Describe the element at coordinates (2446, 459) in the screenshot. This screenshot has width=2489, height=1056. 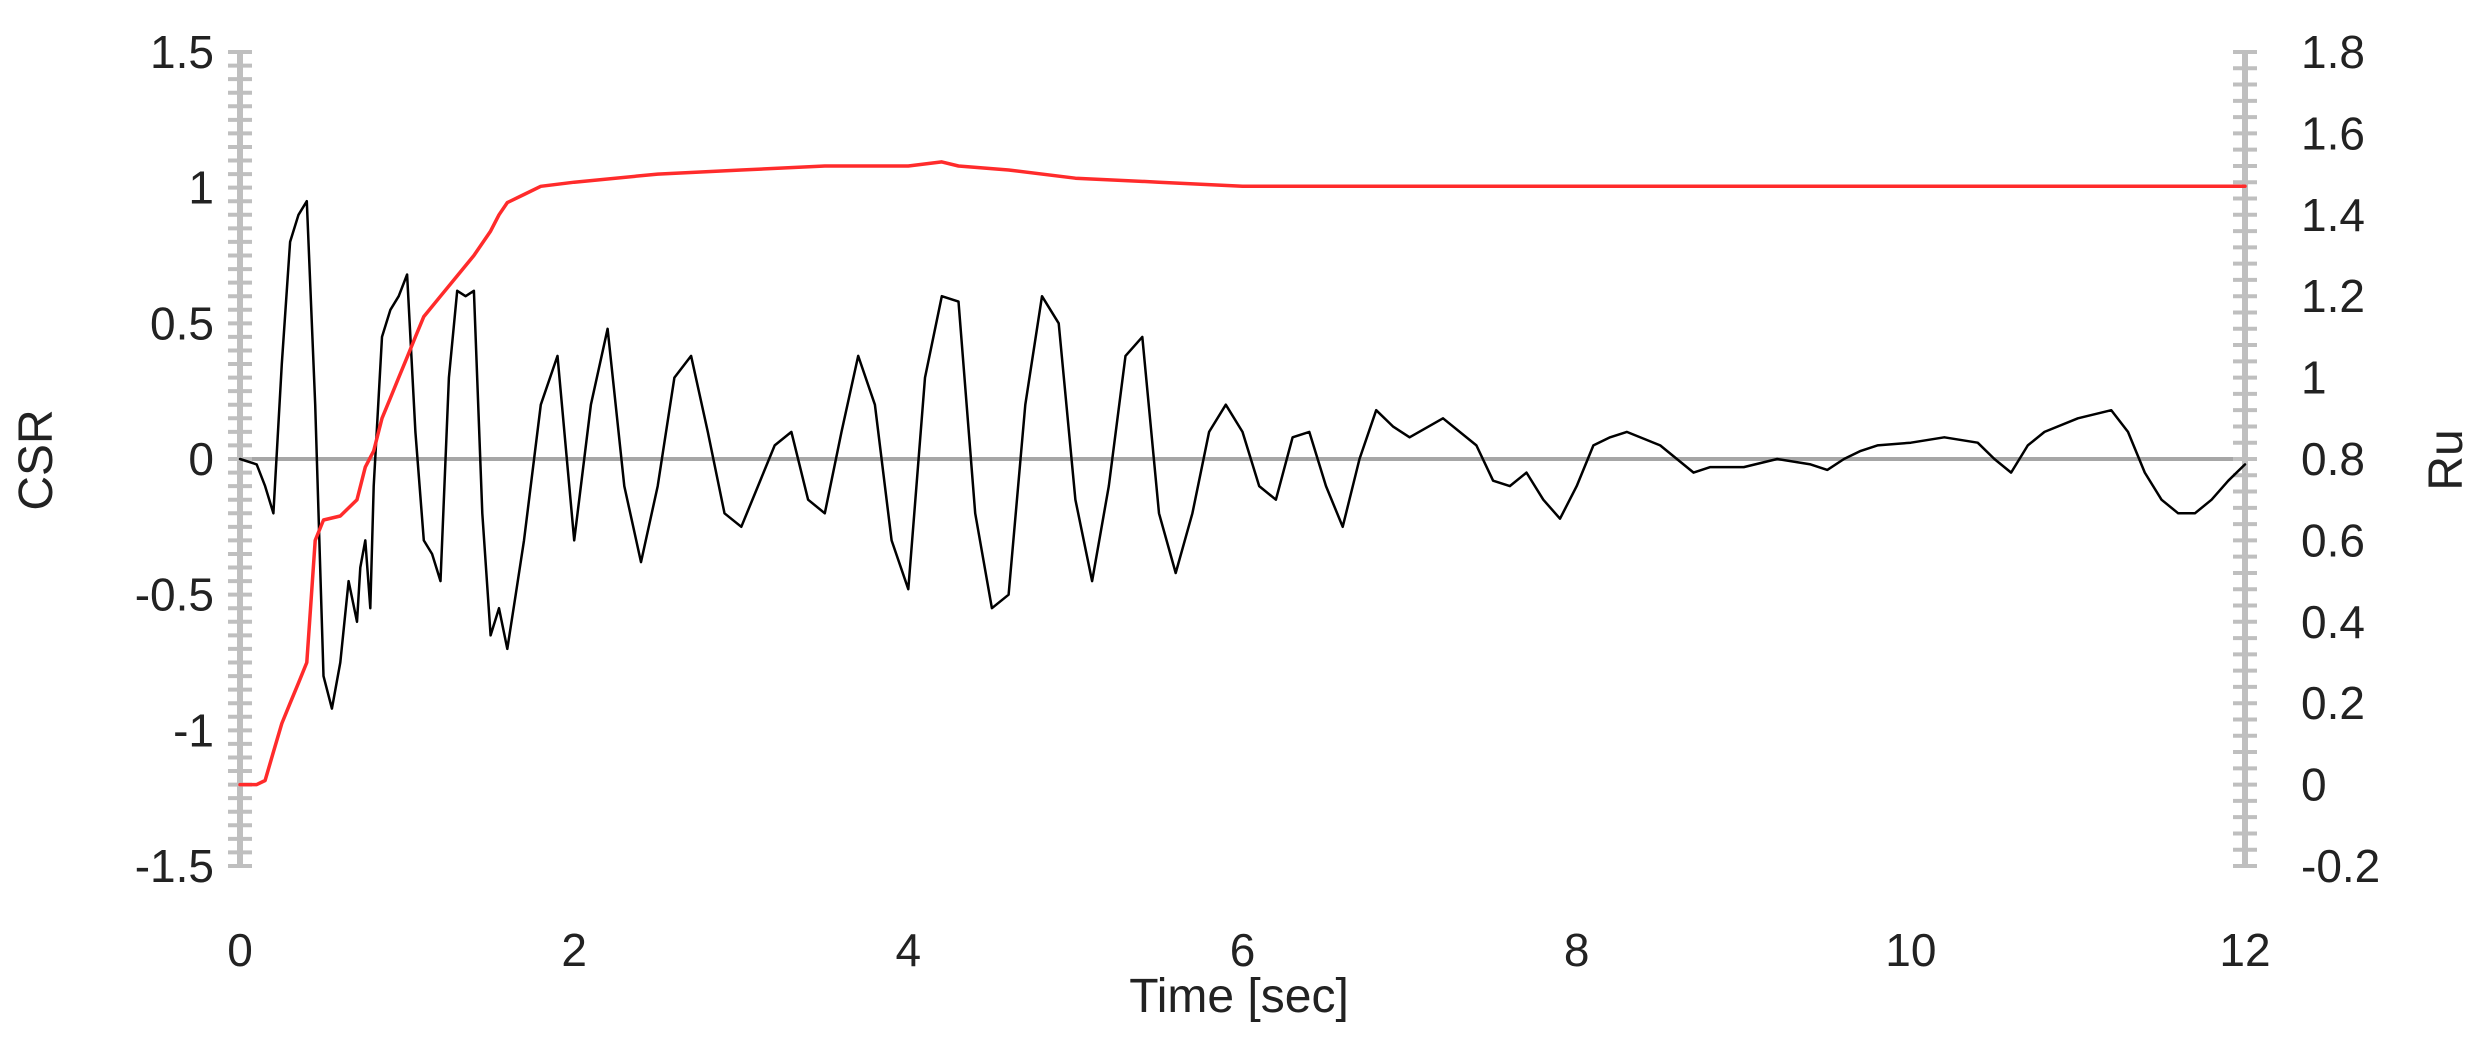
I see `y-axis-right-title: Ru` at that location.